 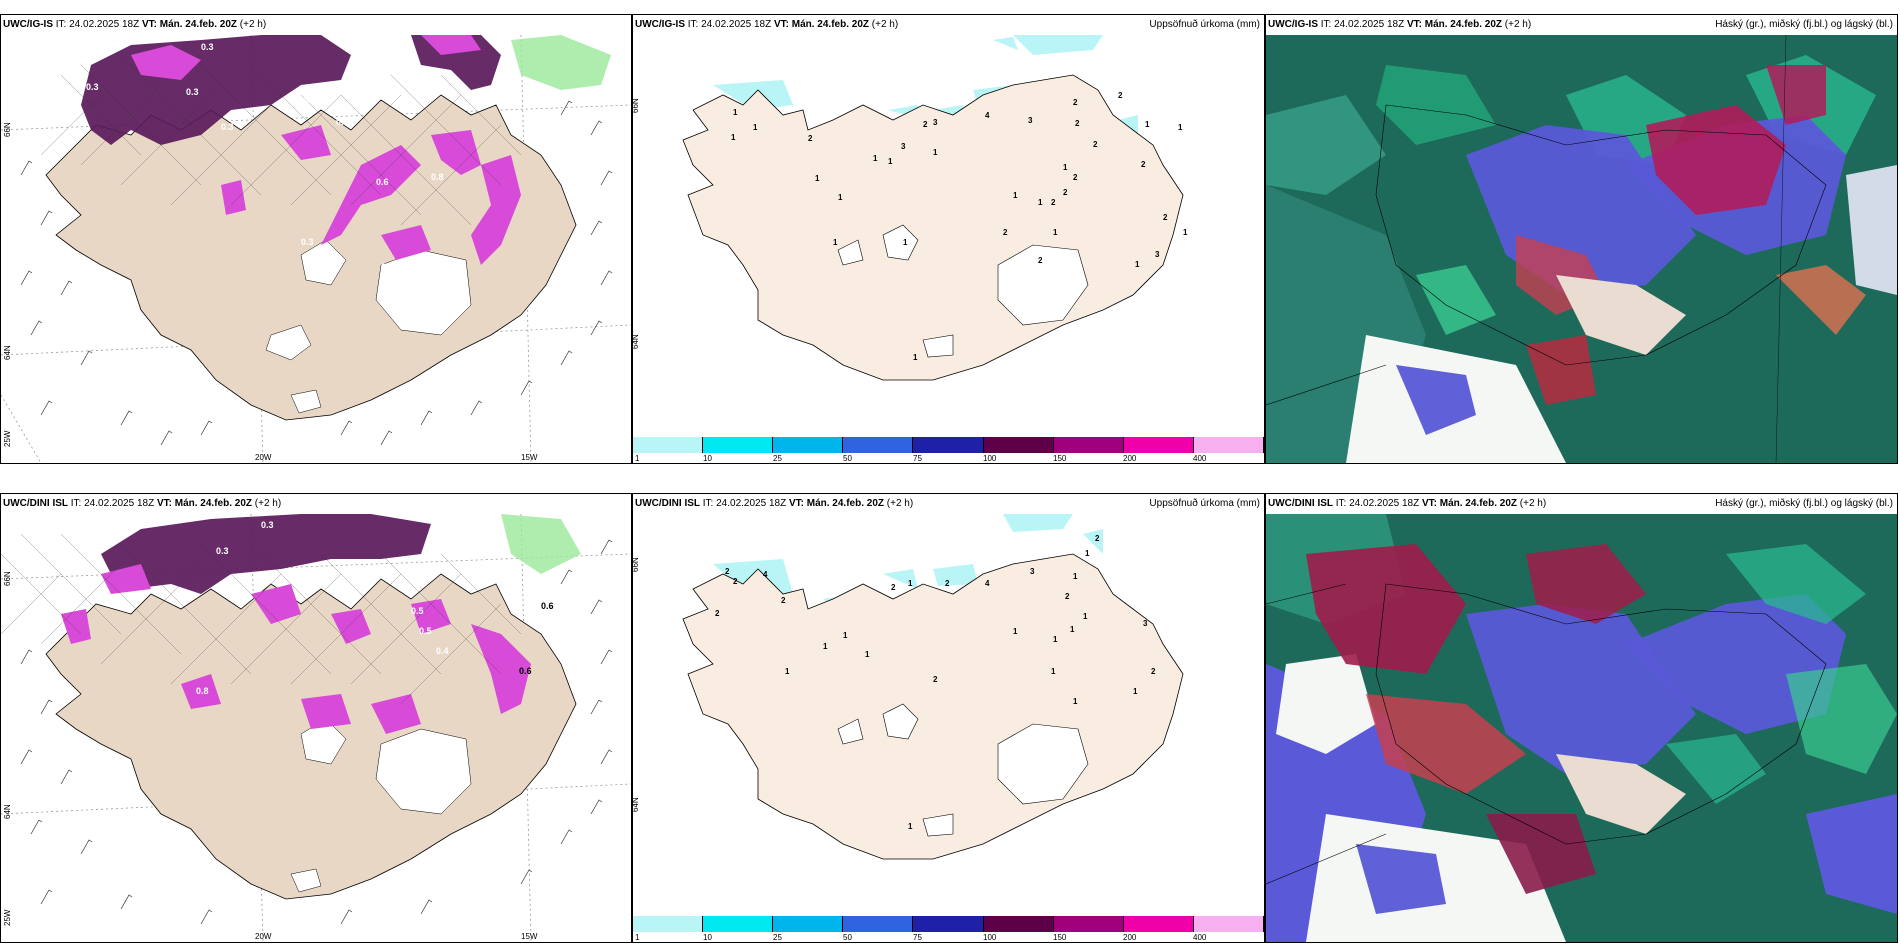 I want to click on vis-label: 0.2, so click(x=387, y=267).